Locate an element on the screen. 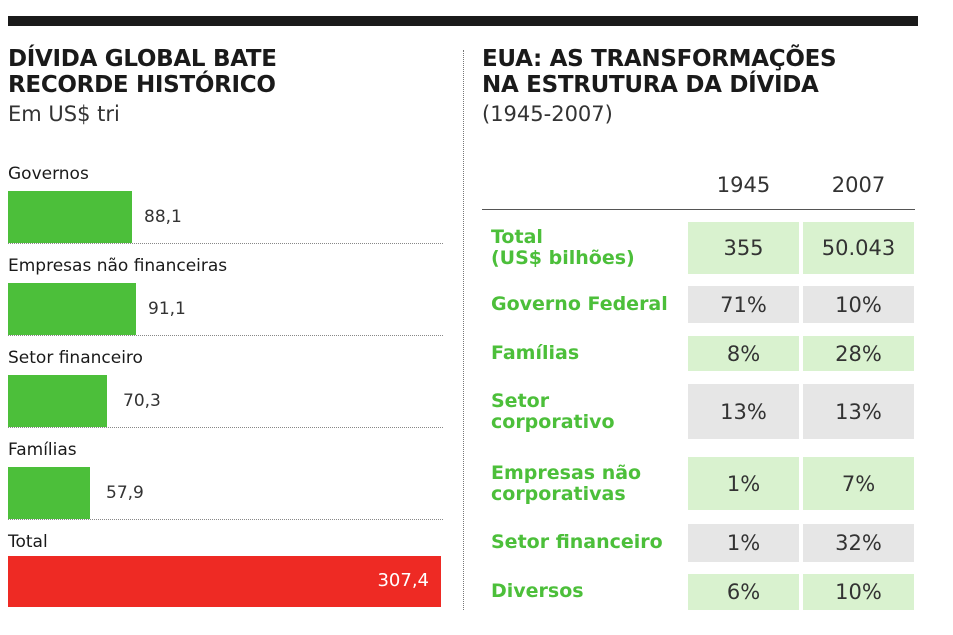 The width and height of the screenshot is (953, 635). table-row-label-line1: Famílias is located at coordinates (535, 352).